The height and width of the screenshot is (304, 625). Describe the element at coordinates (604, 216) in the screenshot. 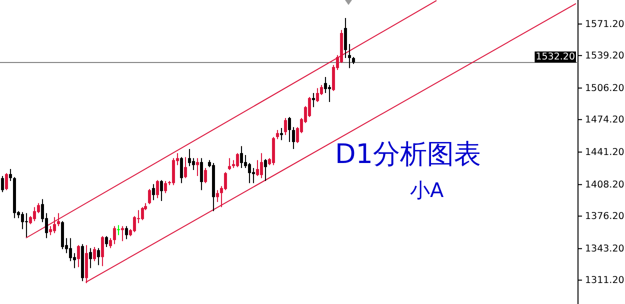

I see `y-tick-label: 1376.20` at that location.